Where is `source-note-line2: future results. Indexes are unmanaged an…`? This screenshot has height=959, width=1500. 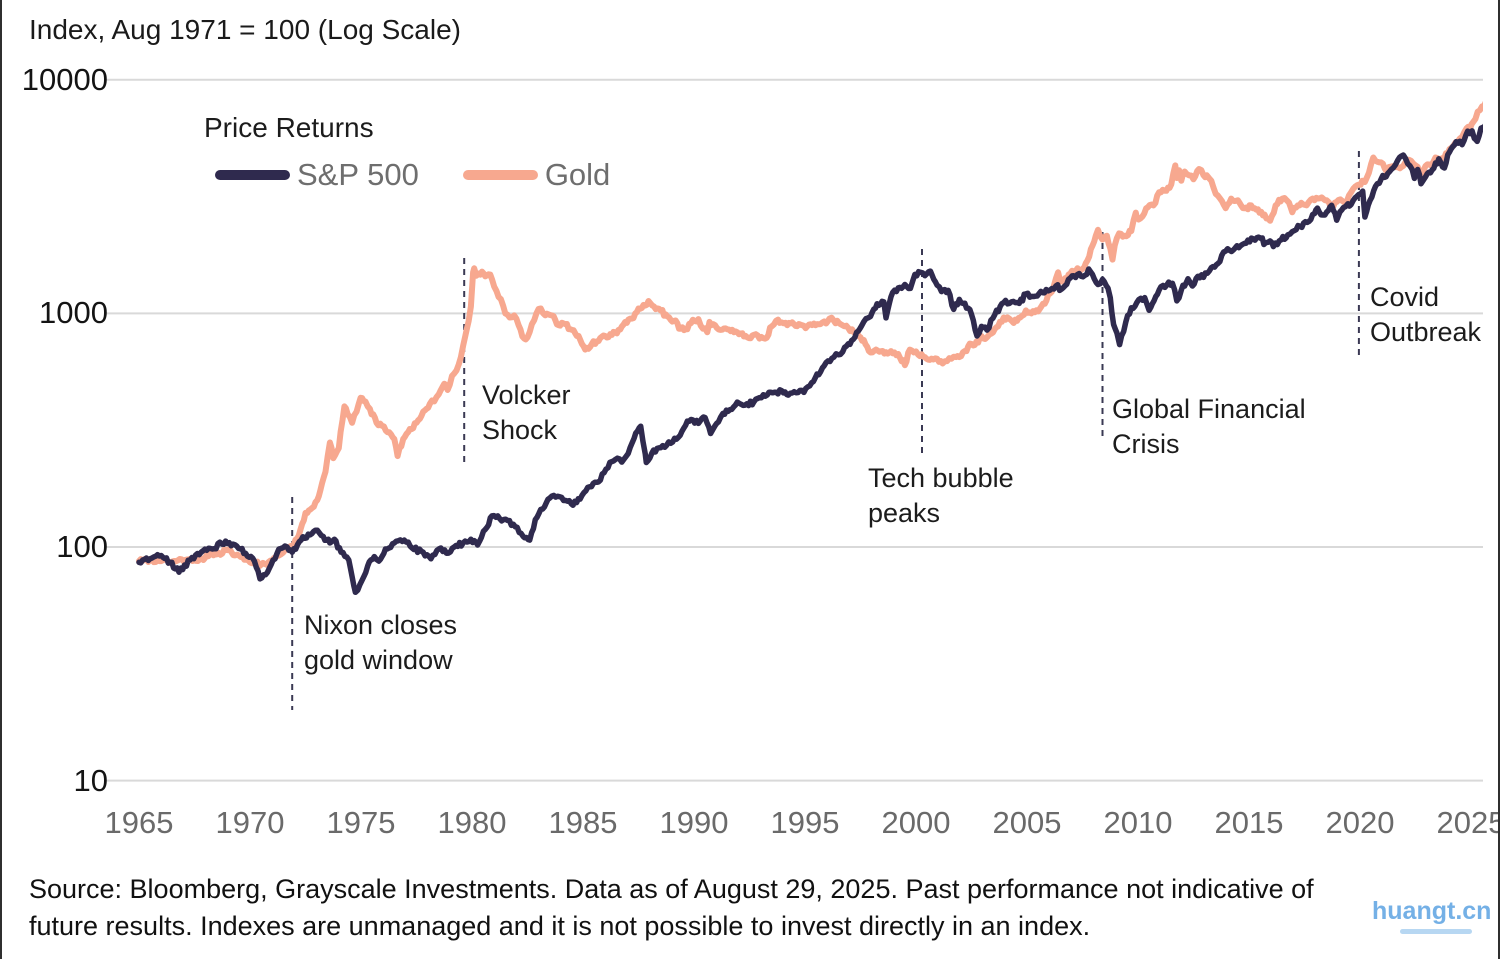
source-note-line2: future results. Indexes are unmanaged an… is located at coordinates (560, 926).